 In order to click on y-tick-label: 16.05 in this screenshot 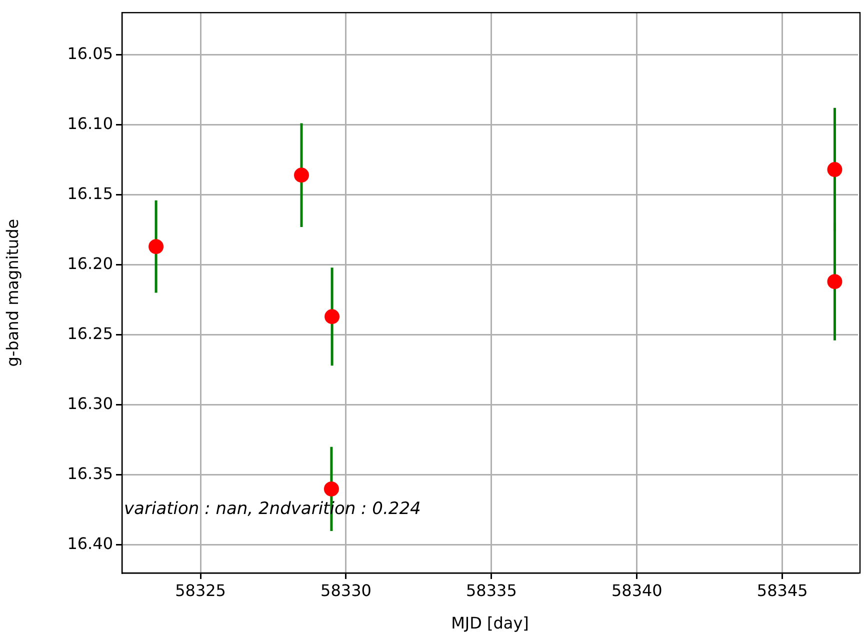, I will do `click(90, 53)`.